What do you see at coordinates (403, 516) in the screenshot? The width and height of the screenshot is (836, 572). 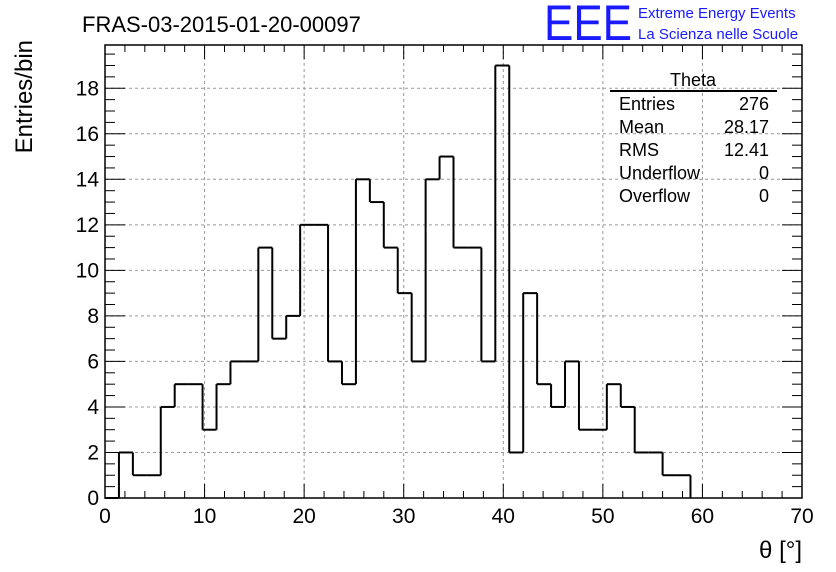 I see `x-tick-label: 30` at bounding box center [403, 516].